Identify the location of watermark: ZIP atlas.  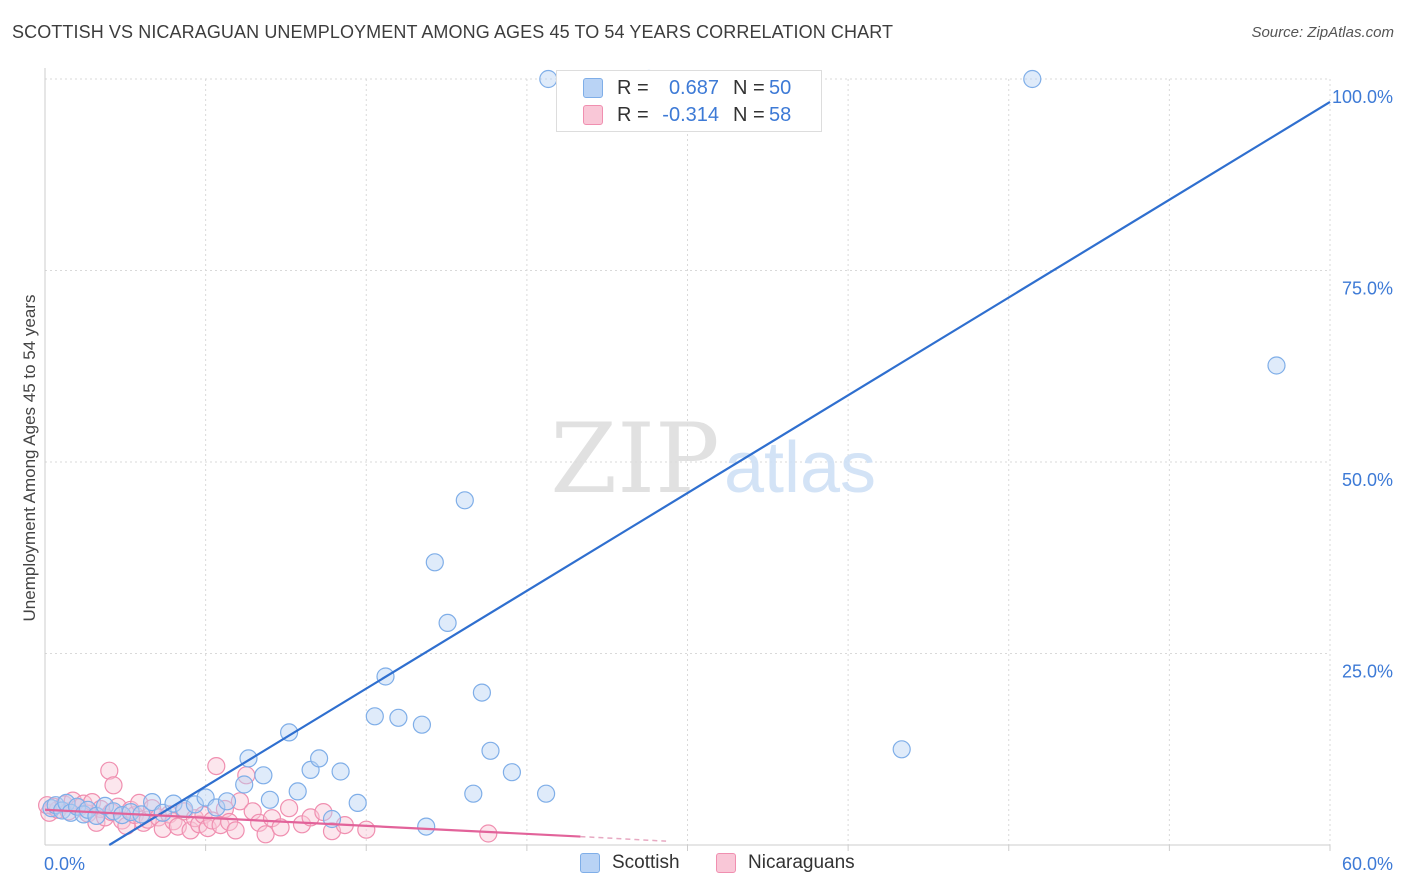
(713, 459).